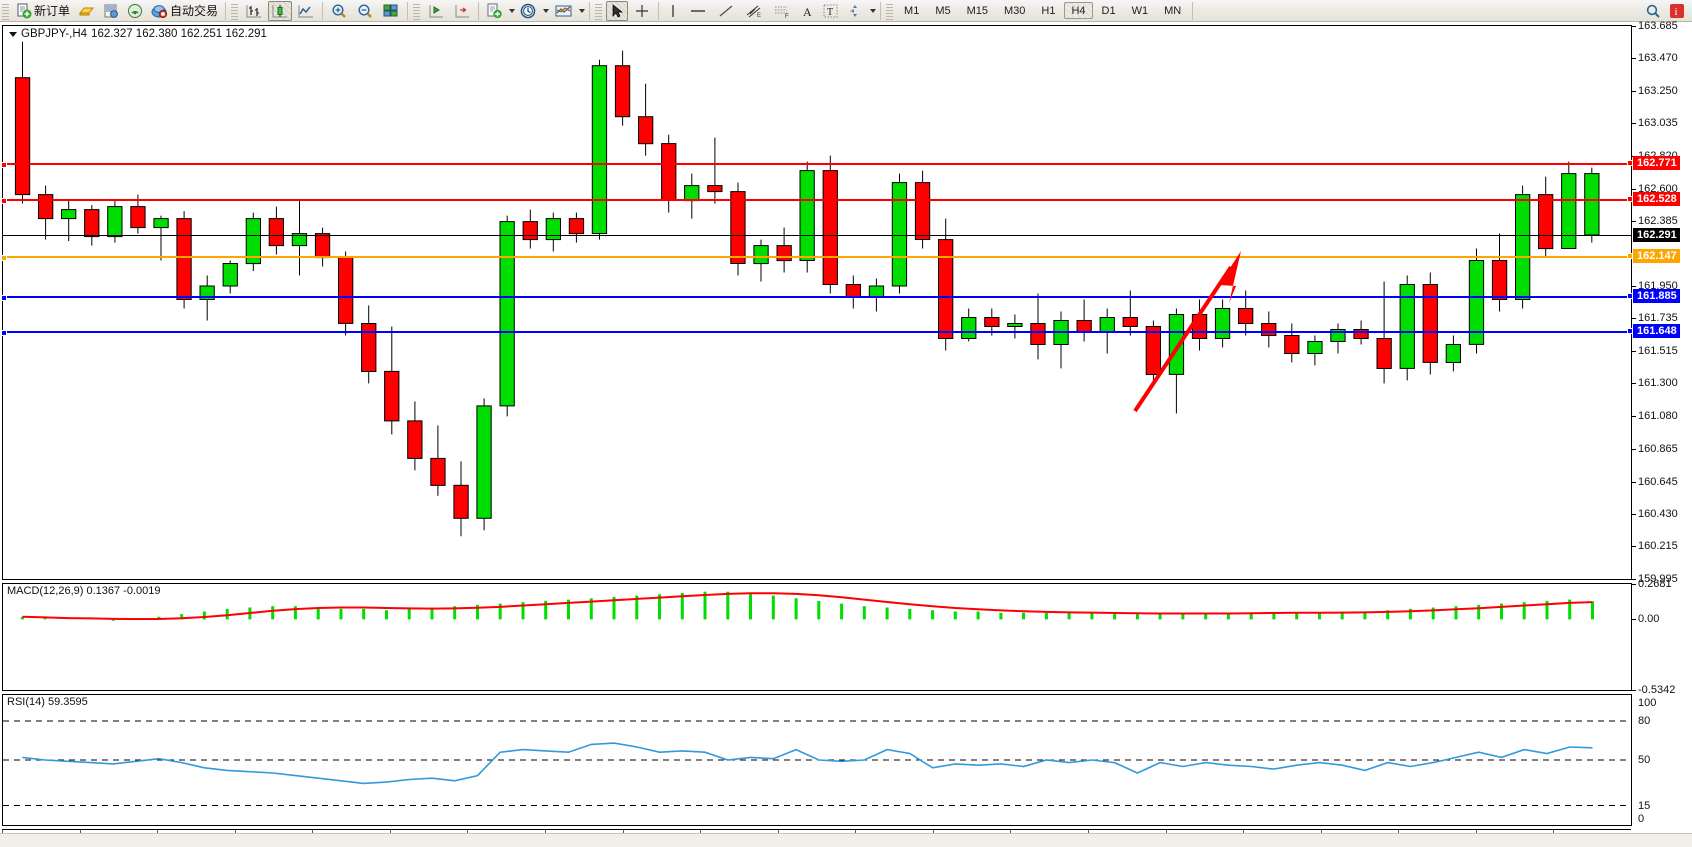  What do you see at coordinates (43, 11) in the screenshot?
I see `new-order-button: 新订单` at bounding box center [43, 11].